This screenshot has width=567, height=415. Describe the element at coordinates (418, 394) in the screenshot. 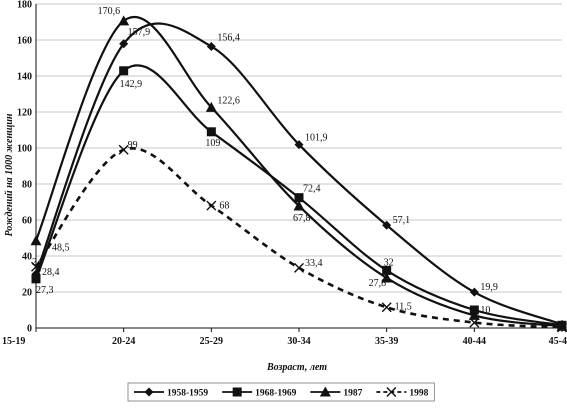

I see `legend-label-1998: 1998` at that location.